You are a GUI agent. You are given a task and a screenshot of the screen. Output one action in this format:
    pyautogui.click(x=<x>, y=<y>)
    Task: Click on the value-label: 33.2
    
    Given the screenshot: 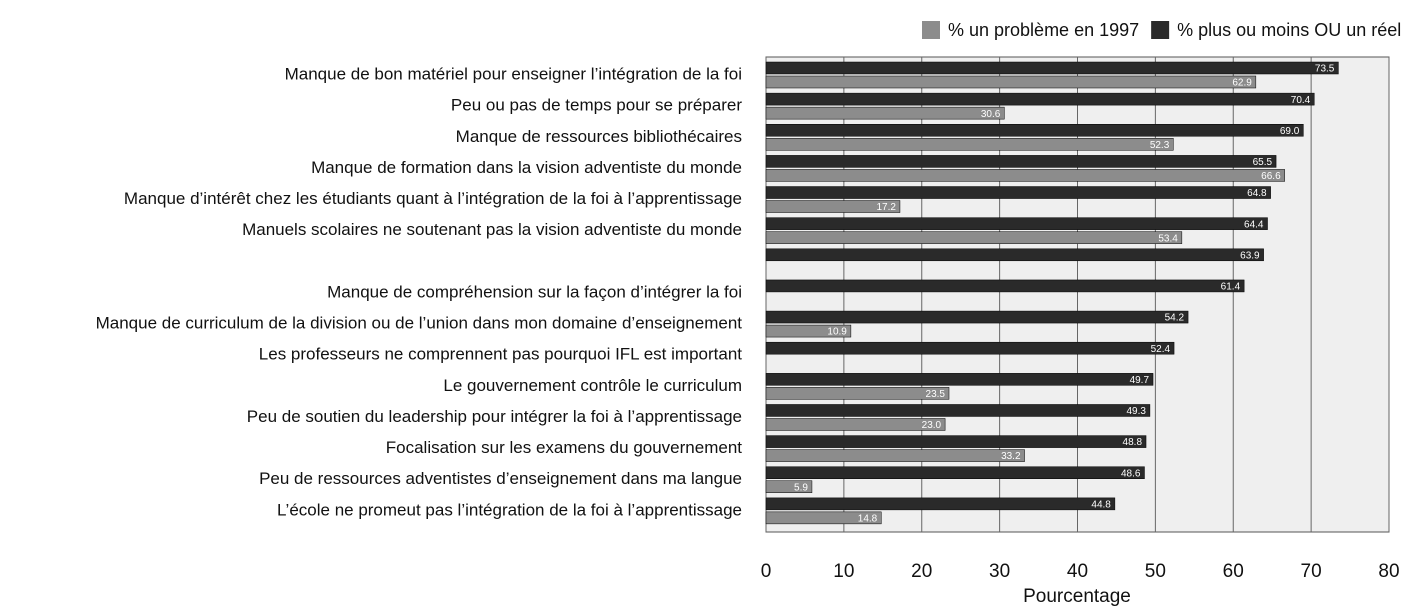 What is the action you would take?
    pyautogui.click(x=1011, y=456)
    